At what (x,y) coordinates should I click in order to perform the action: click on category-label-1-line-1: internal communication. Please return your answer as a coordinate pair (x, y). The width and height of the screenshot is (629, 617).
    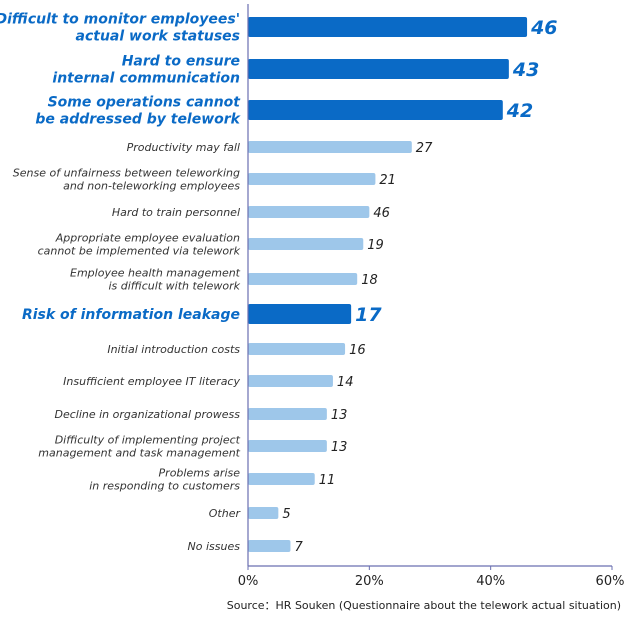
    Looking at the image, I should click on (146, 79).